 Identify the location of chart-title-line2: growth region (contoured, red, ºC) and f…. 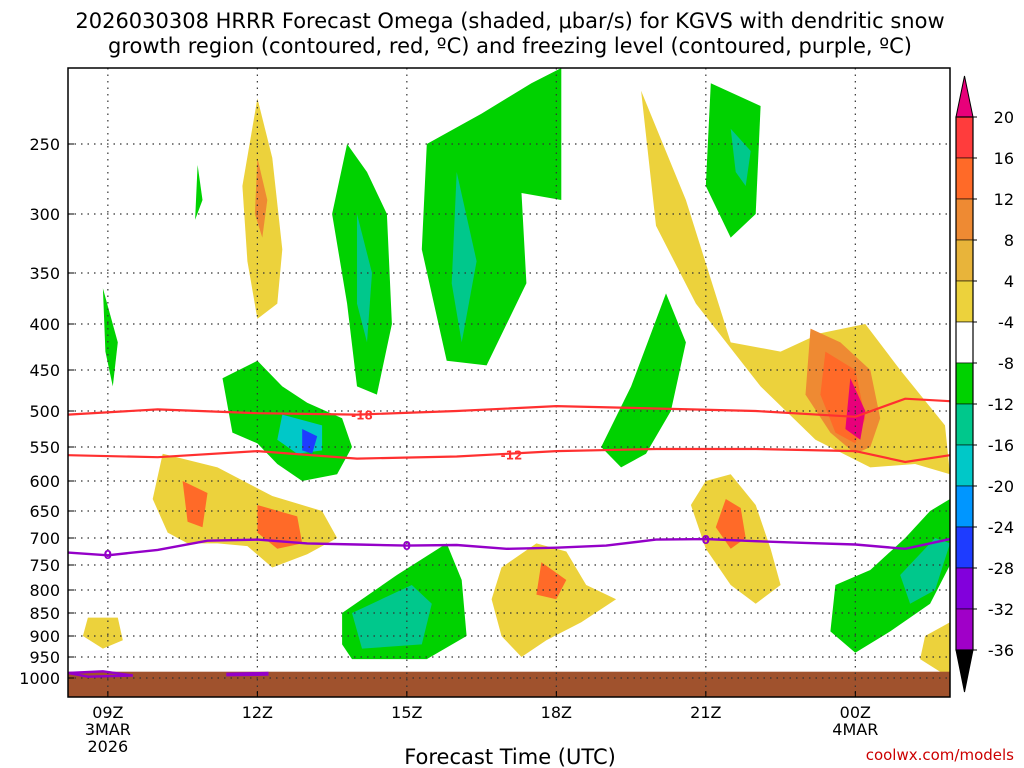
(510, 46).